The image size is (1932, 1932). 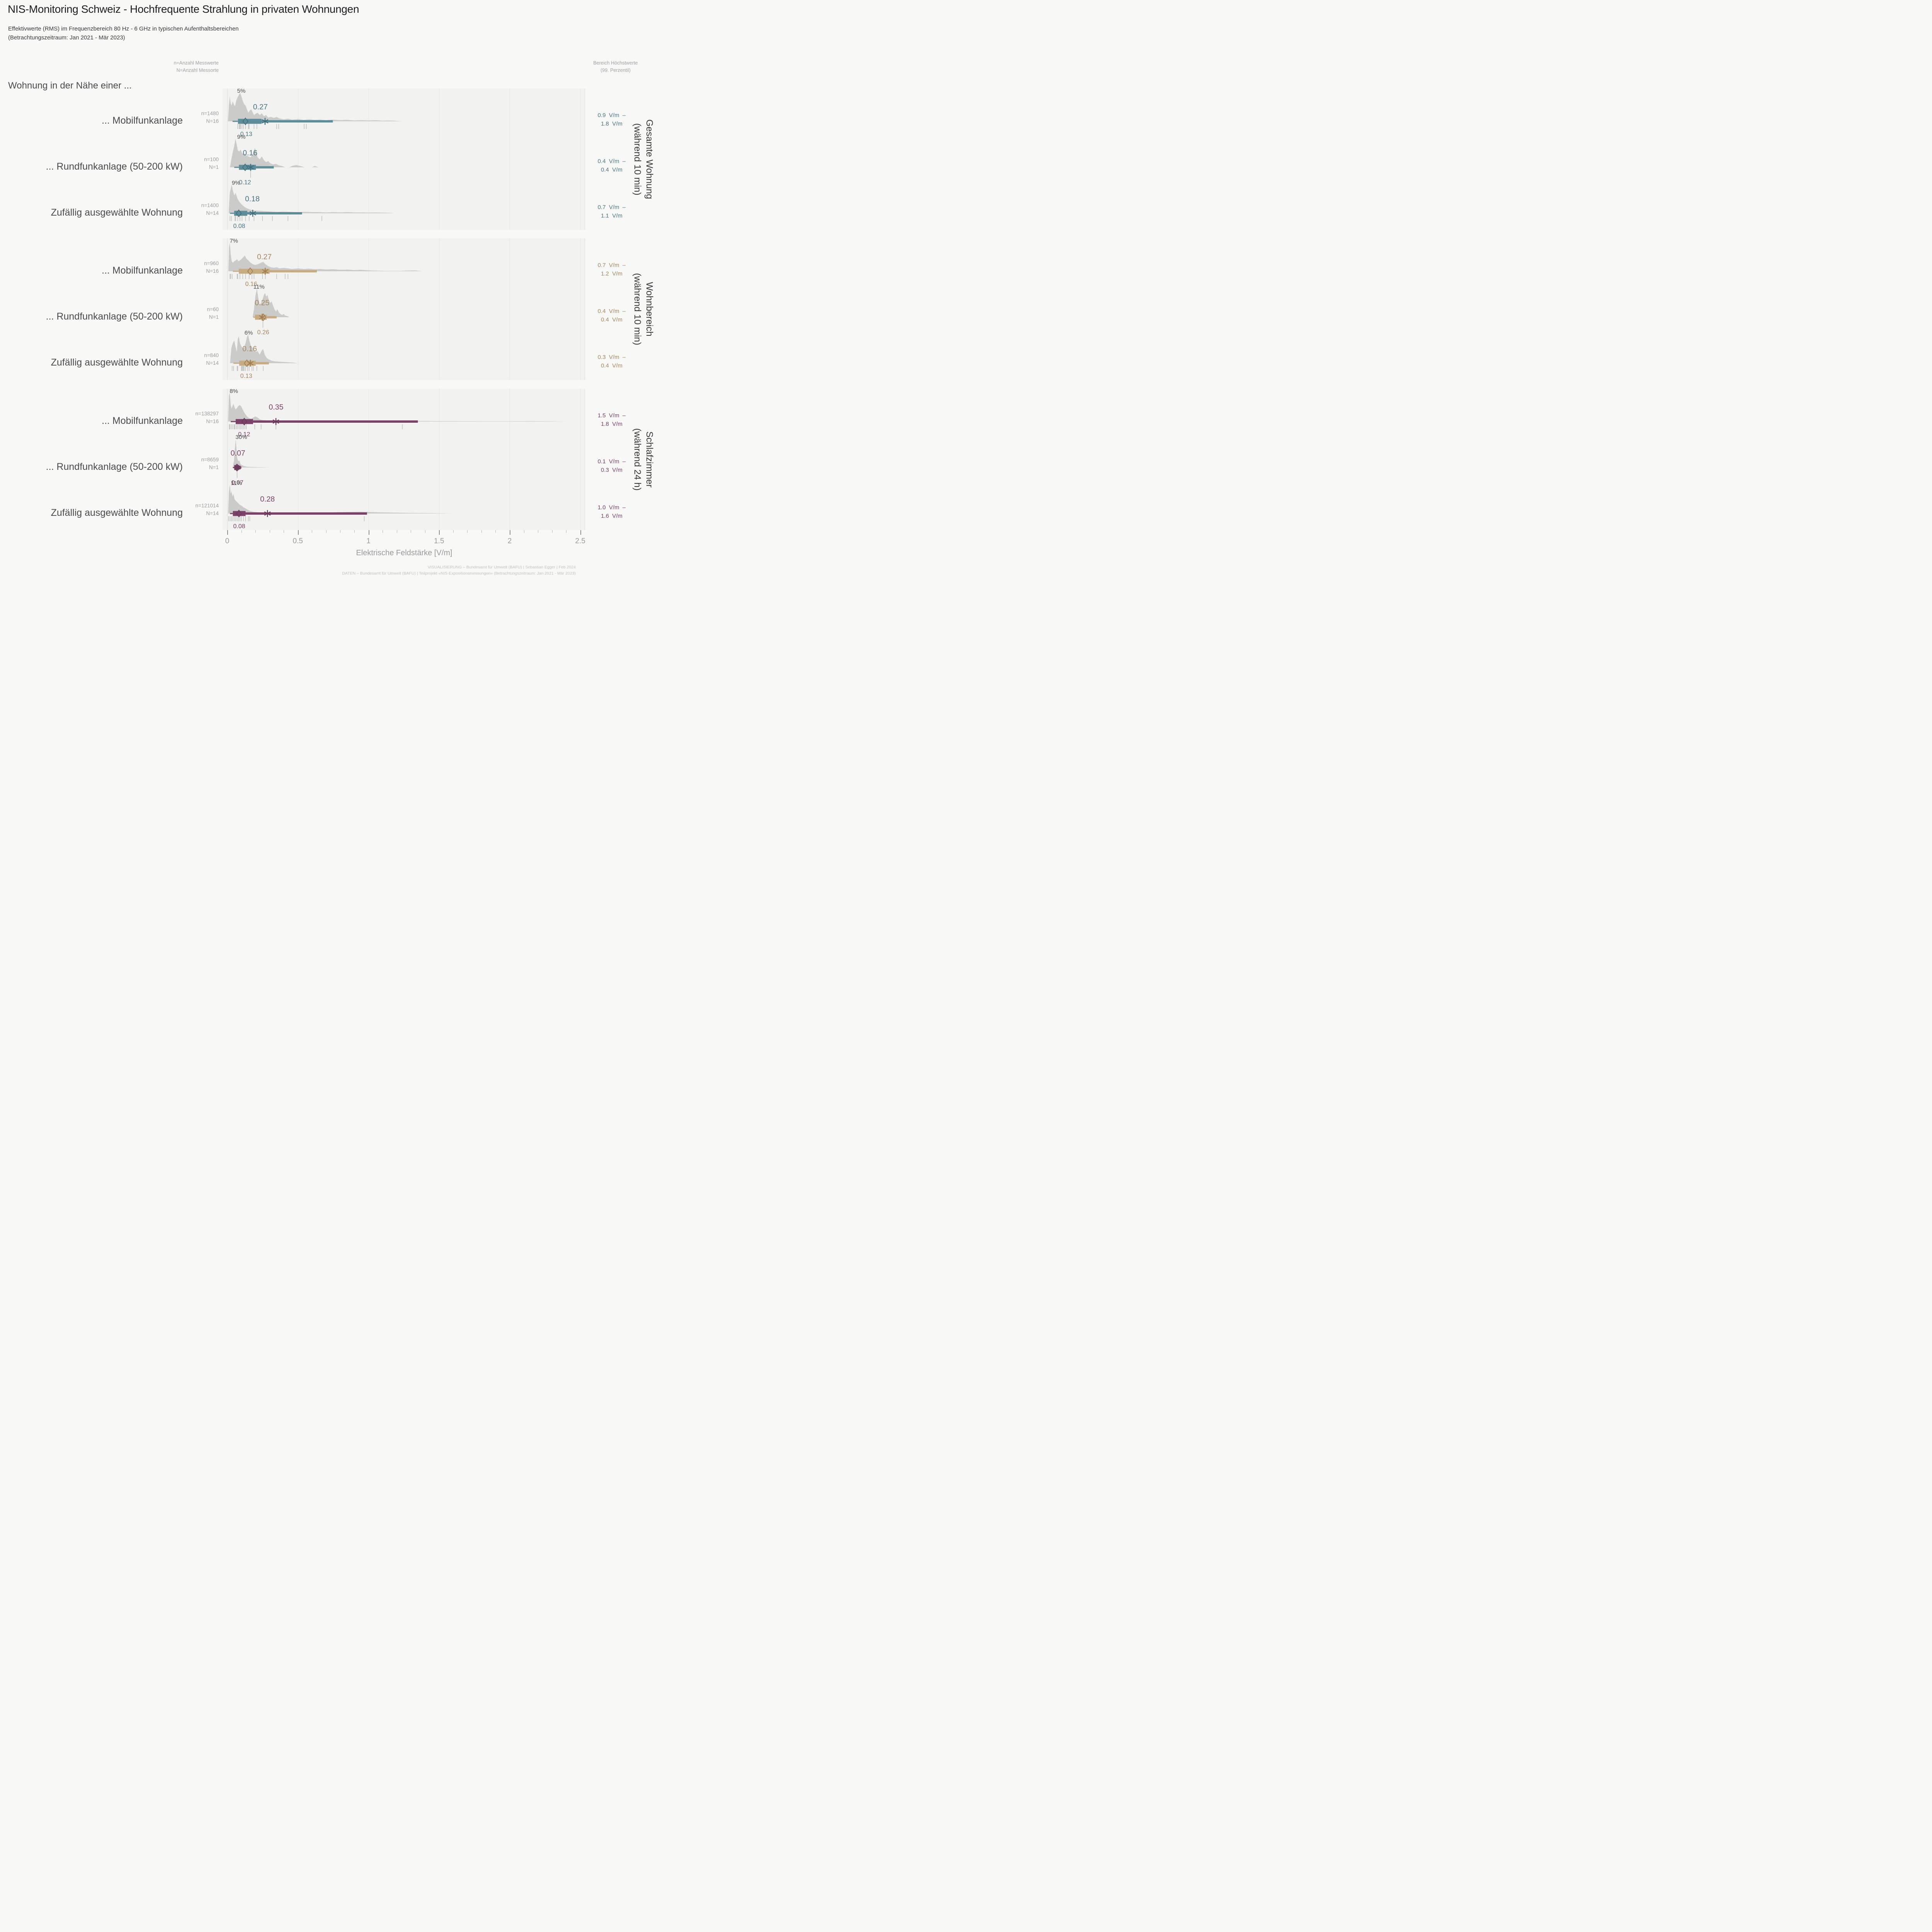 I want to click on axis-tick-label: 0, so click(x=228, y=541).